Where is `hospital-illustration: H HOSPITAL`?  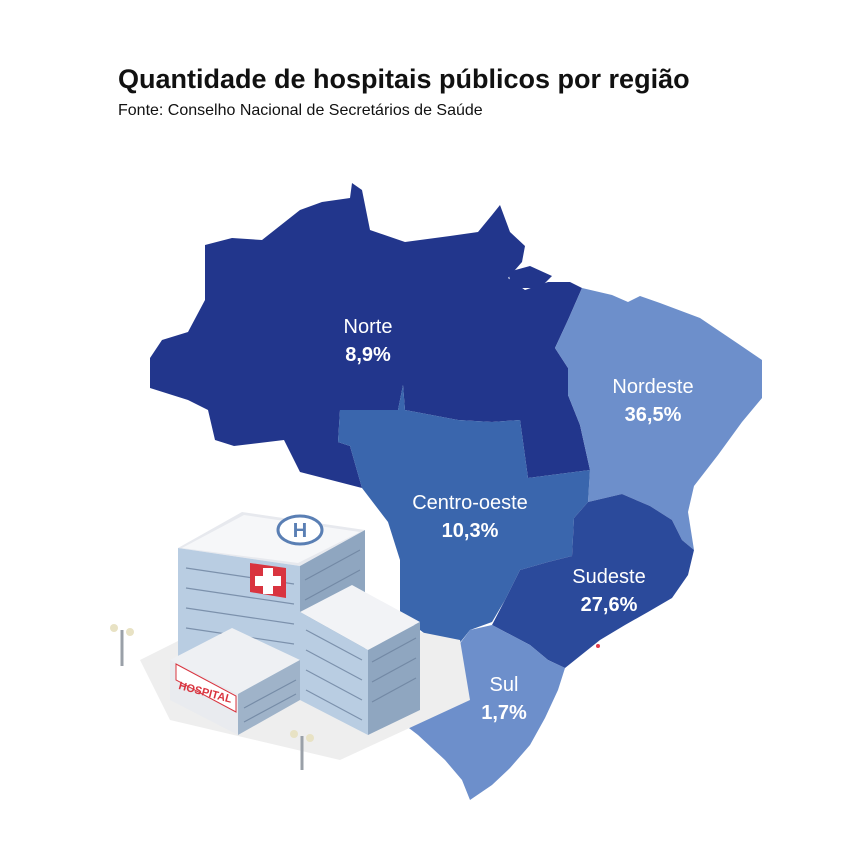
hospital-illustration: H HOSPITAL is located at coordinates (290, 641).